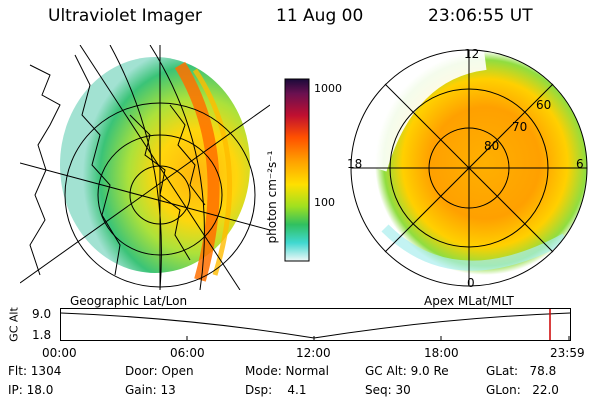 The image size is (600, 400). I want to click on info-gain: Gain: 13, so click(150, 390).